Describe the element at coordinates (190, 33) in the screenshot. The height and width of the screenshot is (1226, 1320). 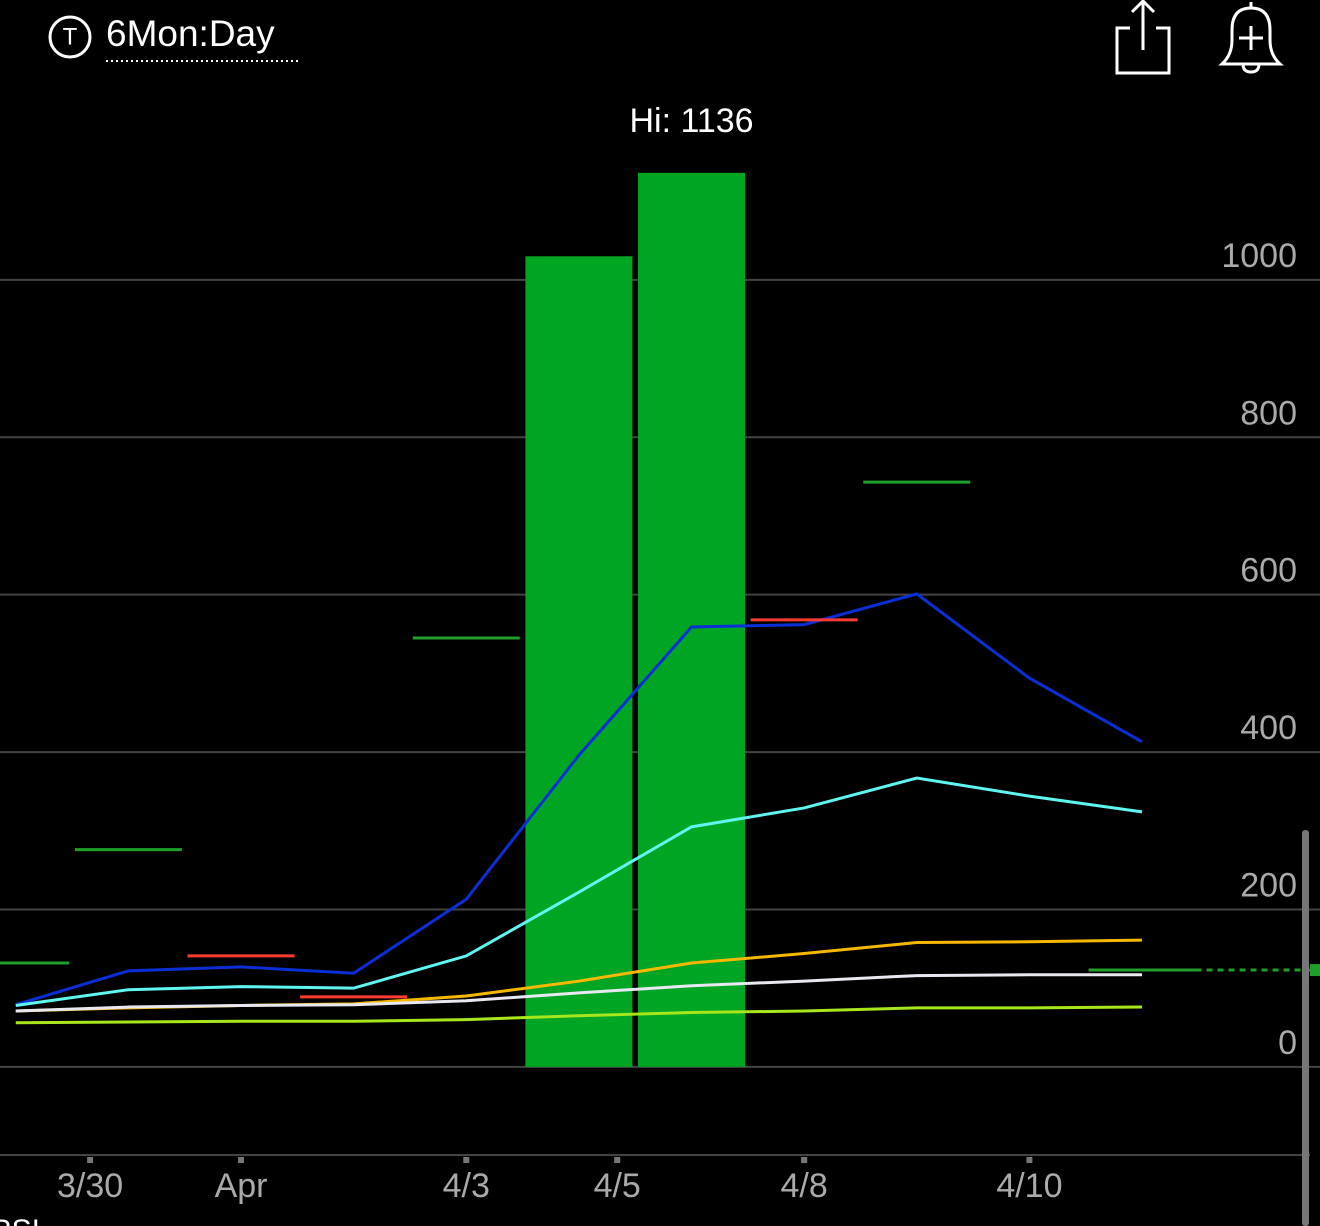
I see `timeframe: 6Mon:Day` at that location.